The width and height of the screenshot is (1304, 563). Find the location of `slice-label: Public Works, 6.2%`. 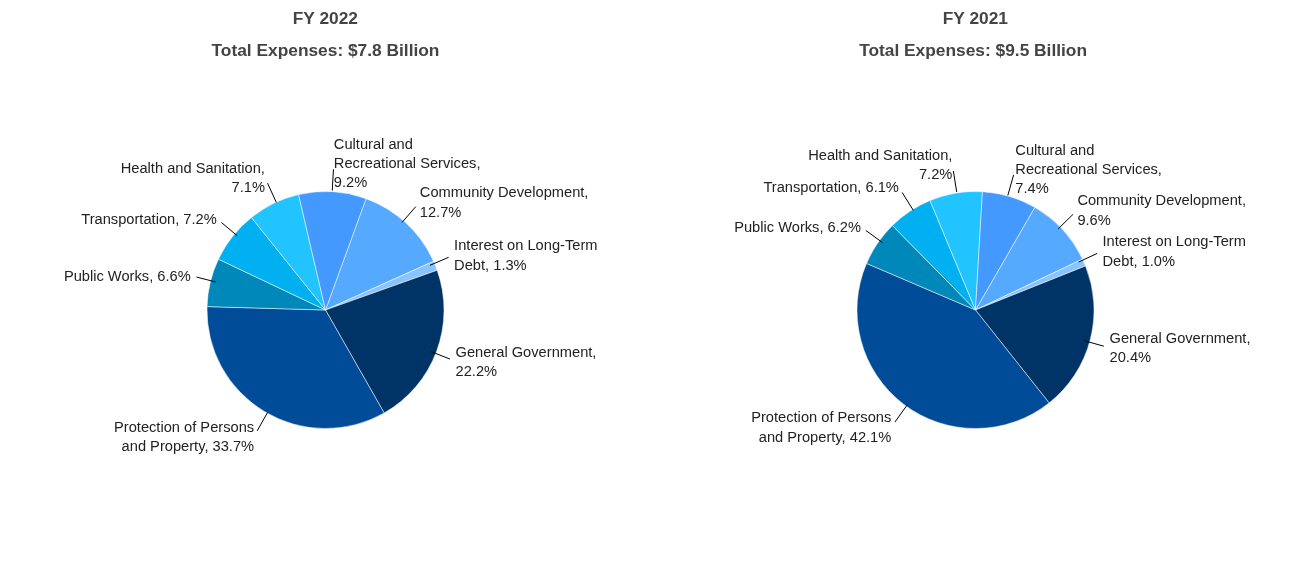

slice-label: Public Works, 6.2% is located at coordinates (797, 226).